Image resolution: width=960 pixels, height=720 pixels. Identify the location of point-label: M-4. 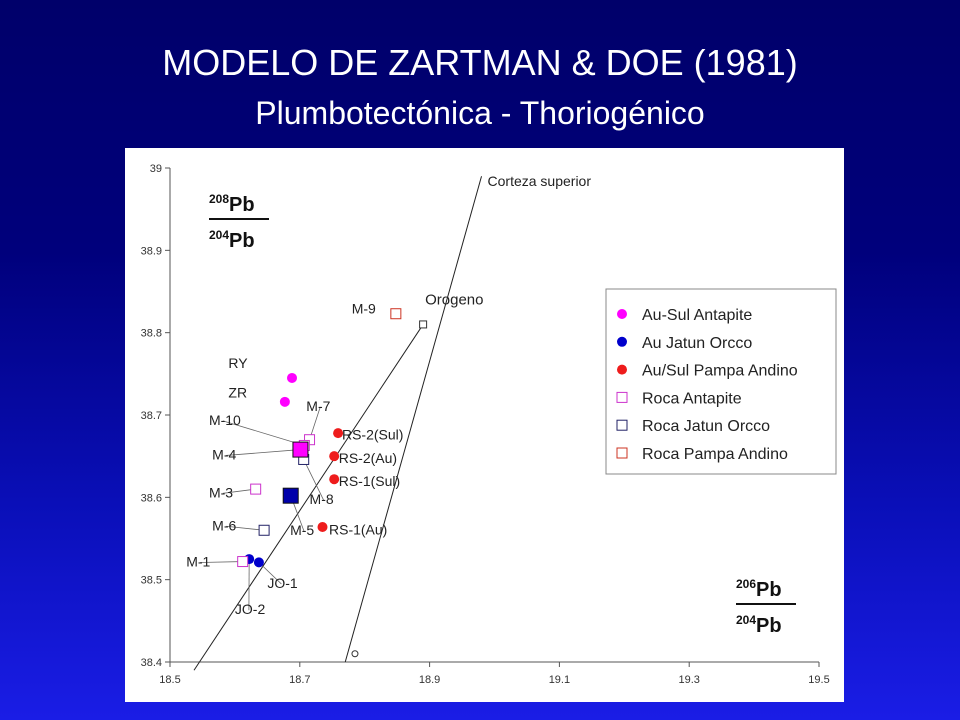
(224, 454).